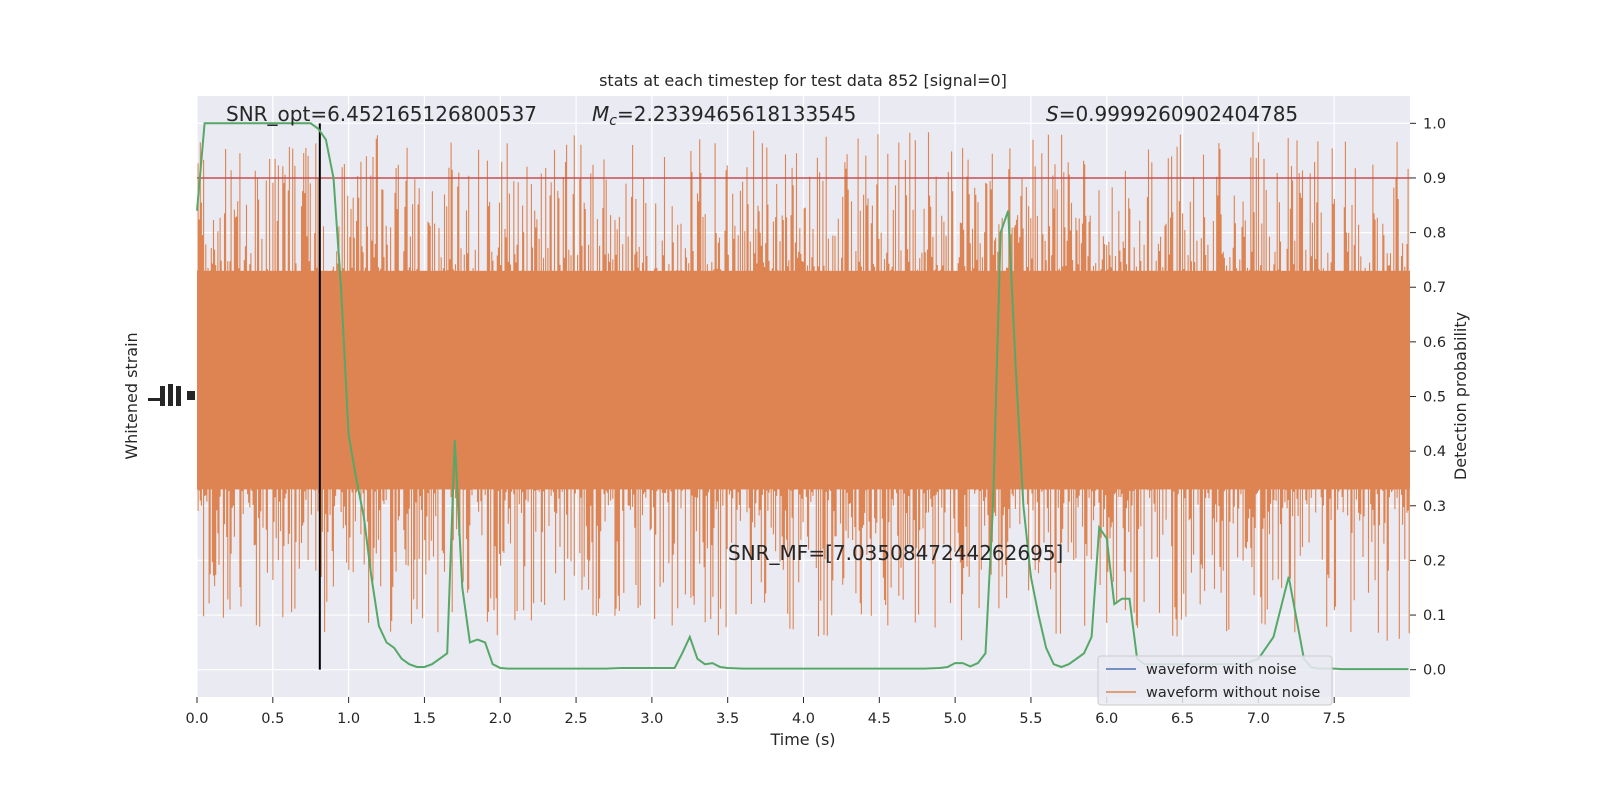 The height and width of the screenshot is (800, 1600). What do you see at coordinates (1434, 288) in the screenshot?
I see `y-tick-label: 0.7` at bounding box center [1434, 288].